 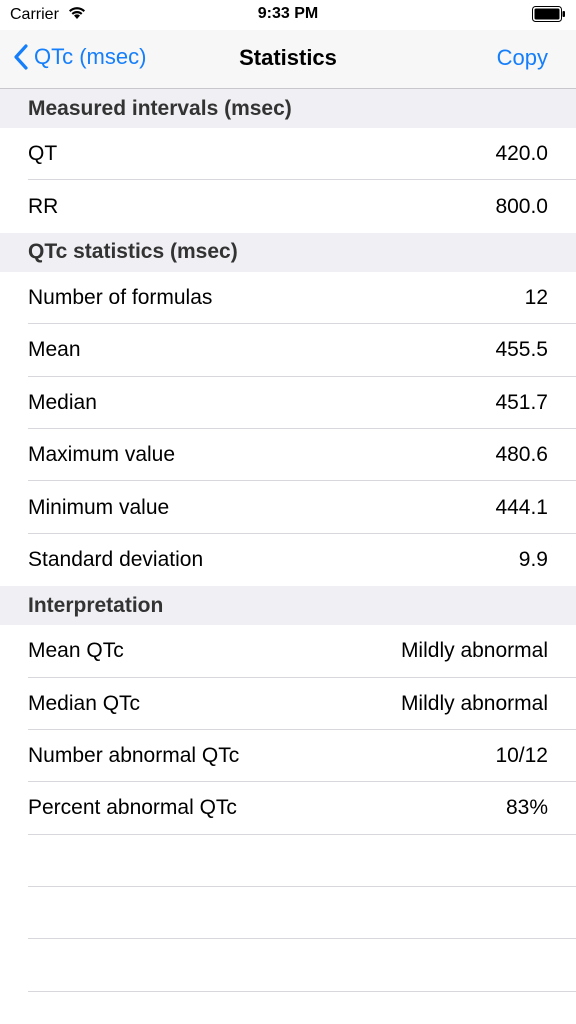 I want to click on row-label: Median, so click(x=62, y=402).